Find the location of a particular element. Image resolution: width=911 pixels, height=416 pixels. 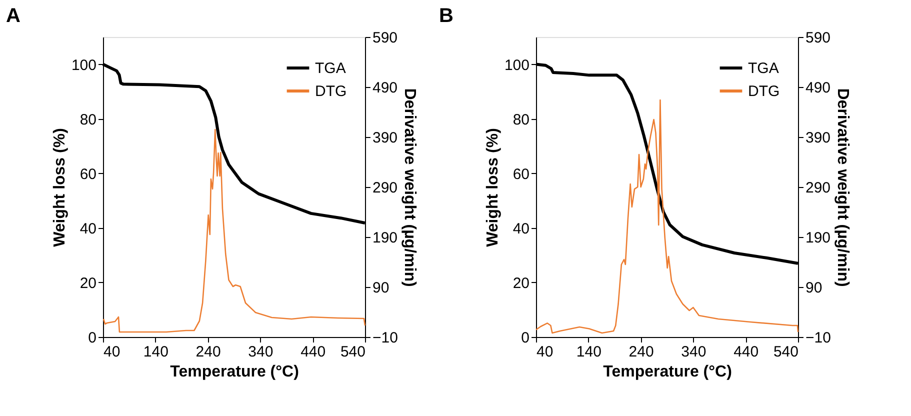

line-series is located at coordinates (234, 230).